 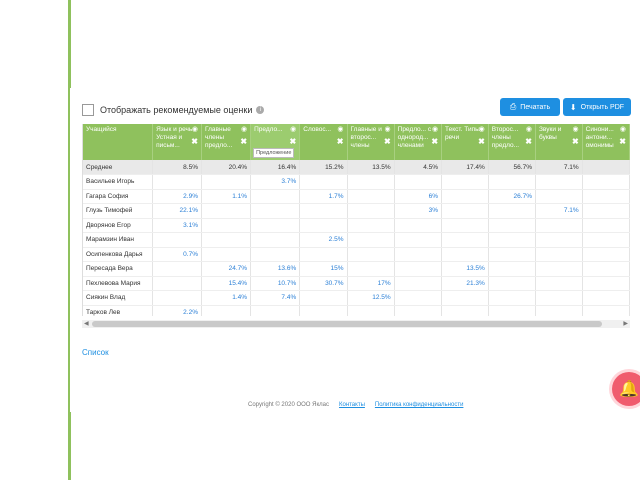 What do you see at coordinates (226, 196) in the screenshot?
I see `score-cell: 1.1%` at bounding box center [226, 196].